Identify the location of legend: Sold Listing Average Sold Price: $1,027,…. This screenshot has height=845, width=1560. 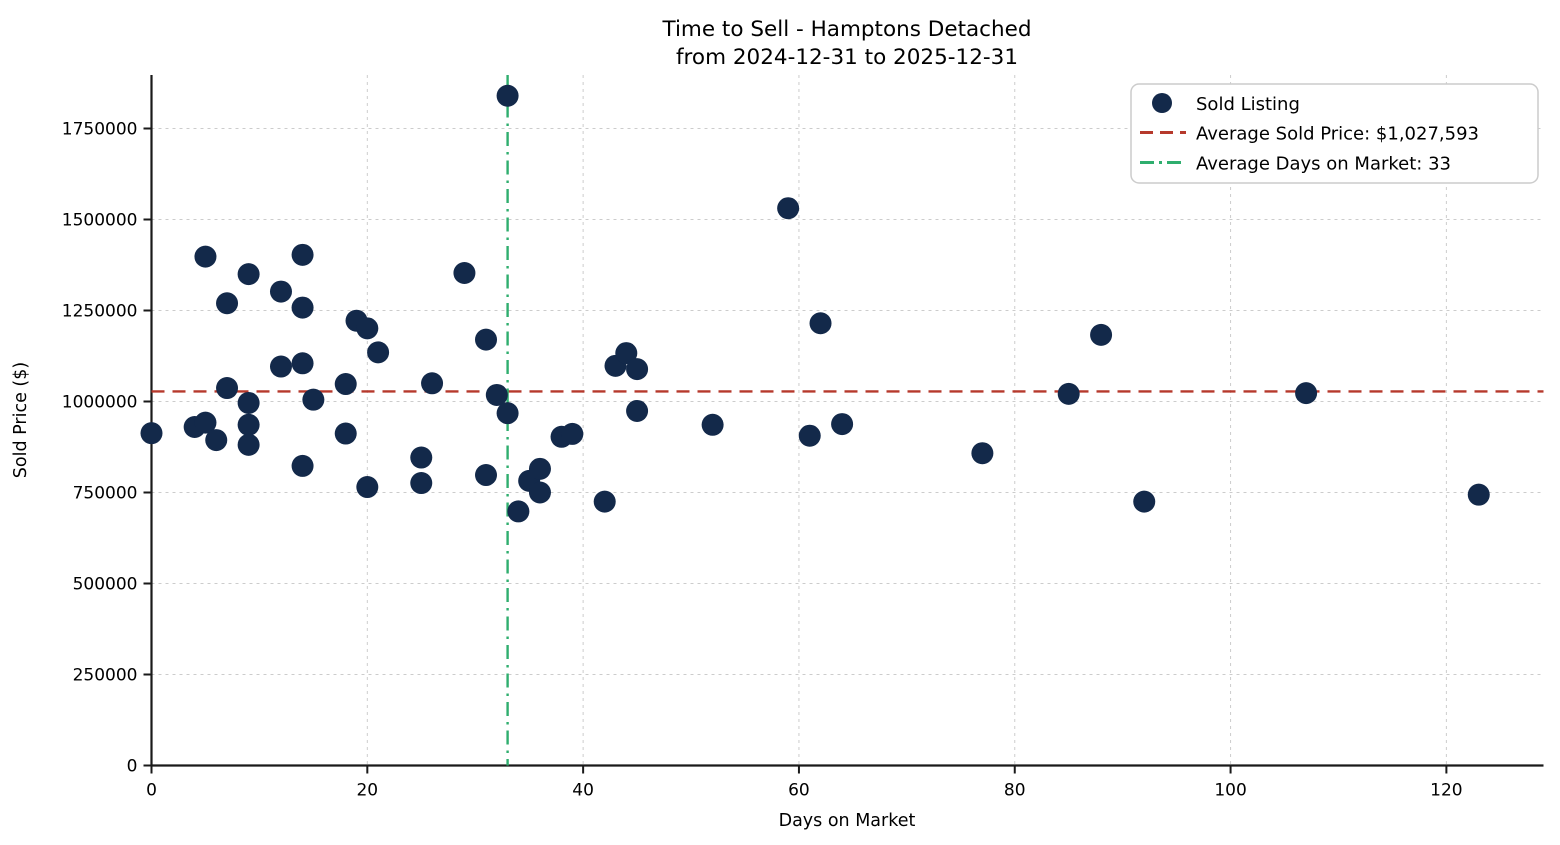
(1334, 133).